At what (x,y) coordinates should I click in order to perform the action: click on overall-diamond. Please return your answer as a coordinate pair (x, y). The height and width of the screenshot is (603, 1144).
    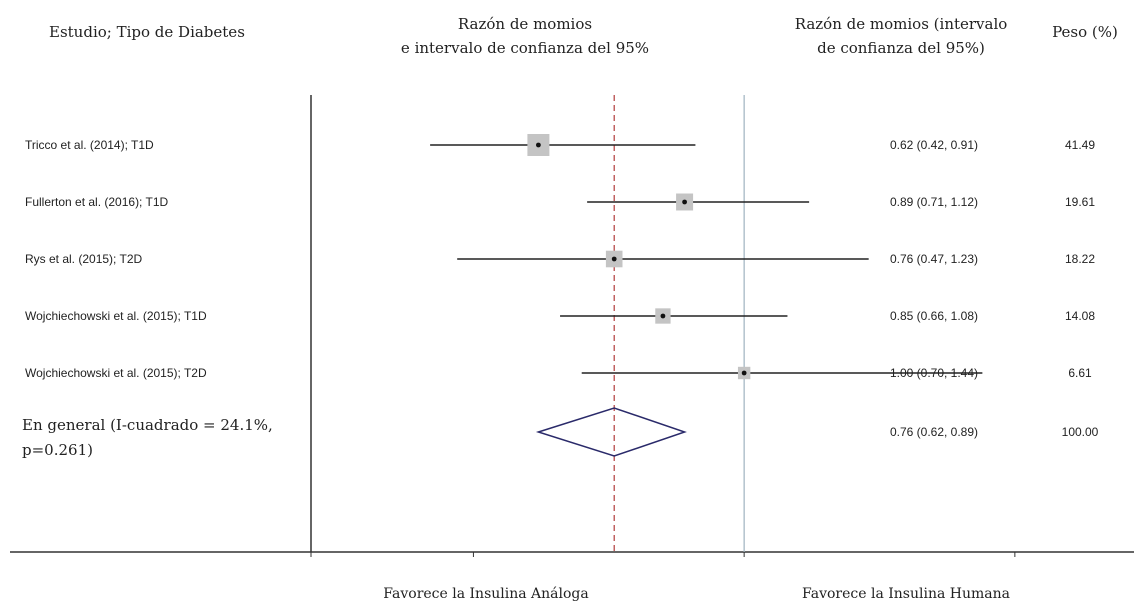
    Looking at the image, I should click on (611, 432).